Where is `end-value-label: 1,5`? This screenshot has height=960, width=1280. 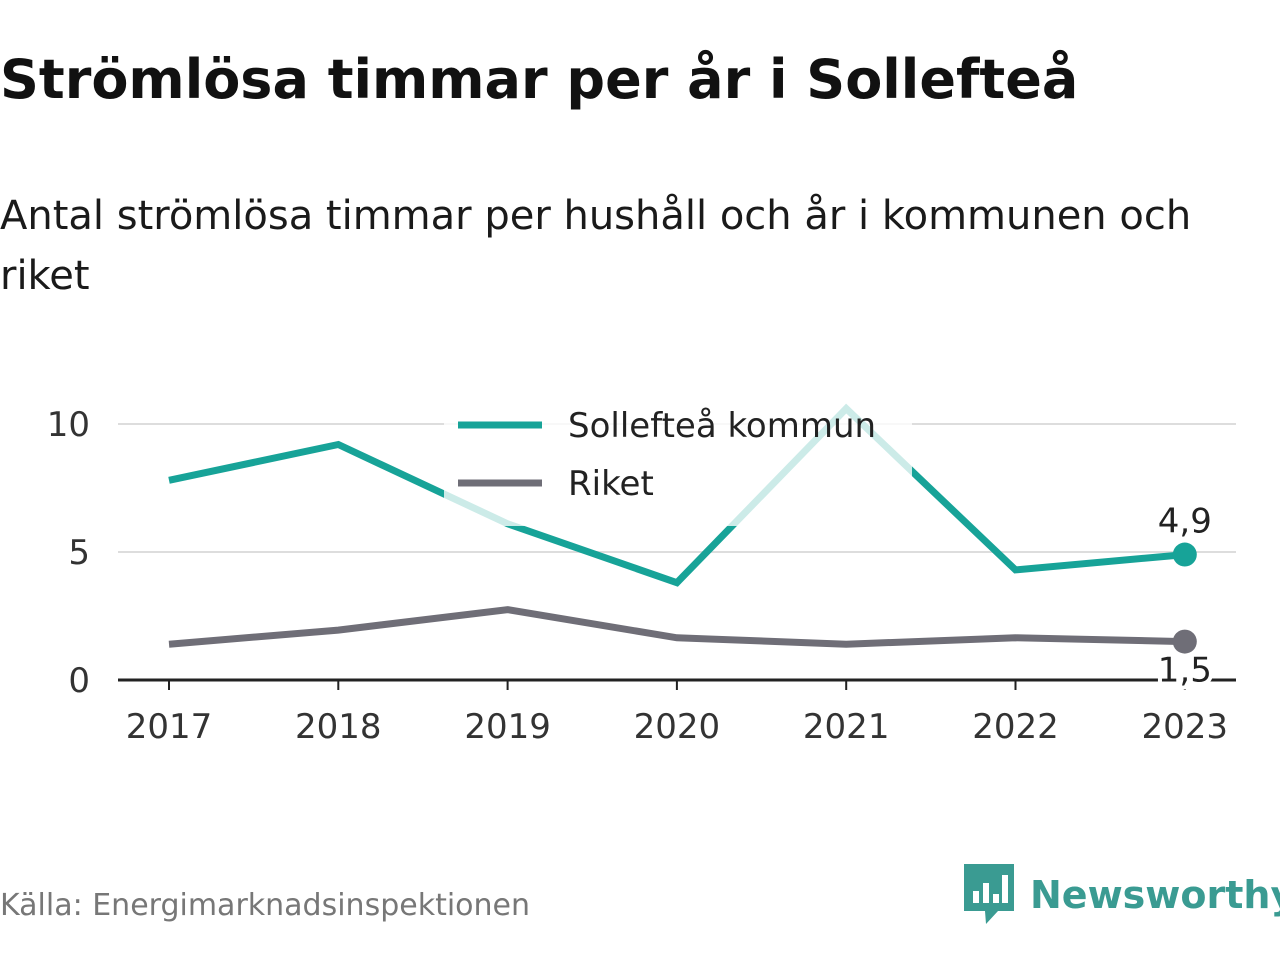
end-value-label: 1,5 is located at coordinates (1185, 671).